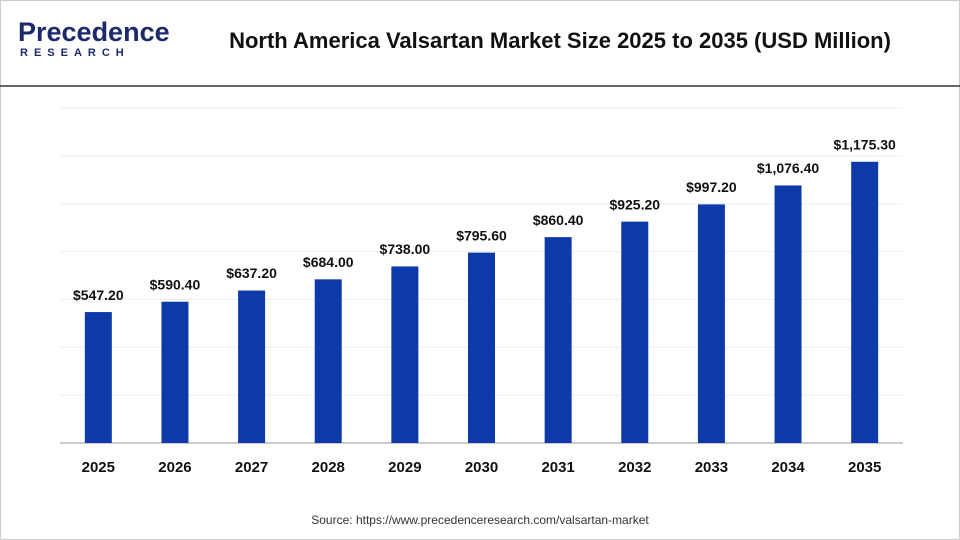 The width and height of the screenshot is (960, 540). Describe the element at coordinates (481, 235) in the screenshot. I see `value-label: $795.60` at that location.